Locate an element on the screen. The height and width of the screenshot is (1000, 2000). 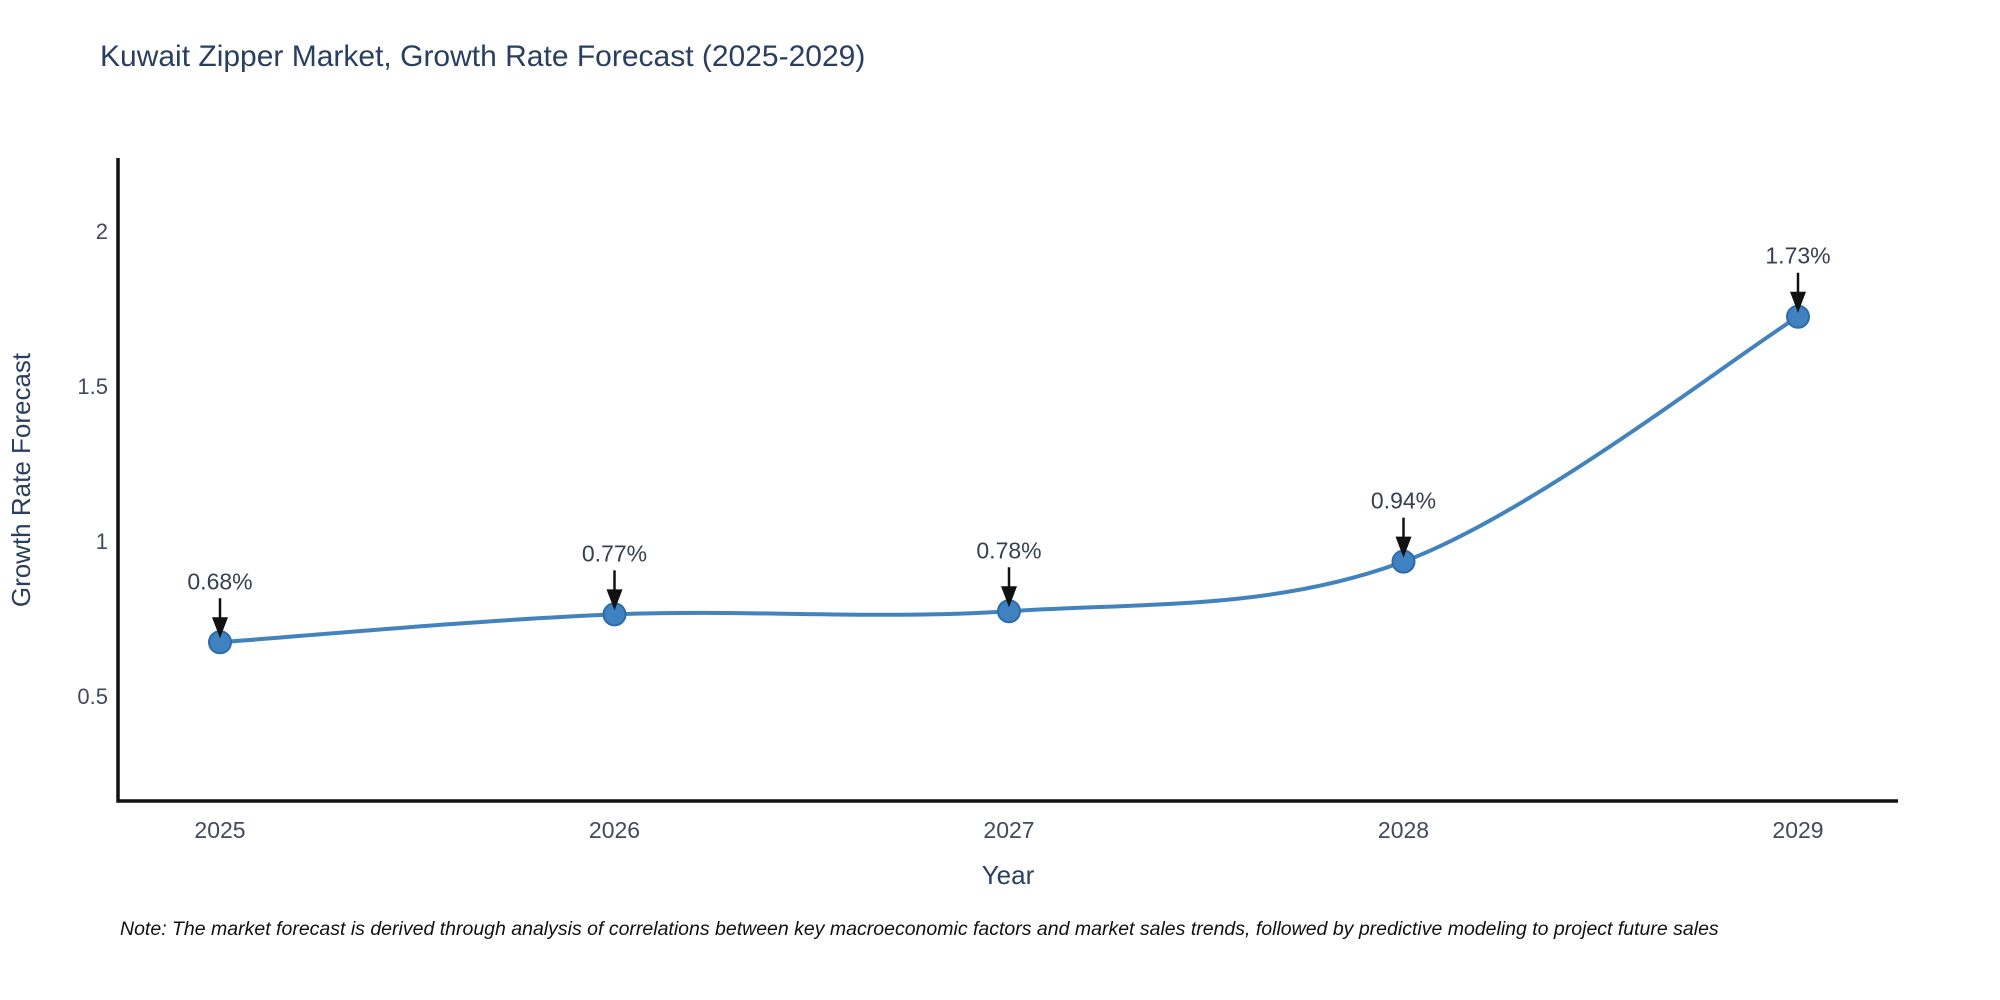
x-tick-label: 2028 is located at coordinates (1403, 830).